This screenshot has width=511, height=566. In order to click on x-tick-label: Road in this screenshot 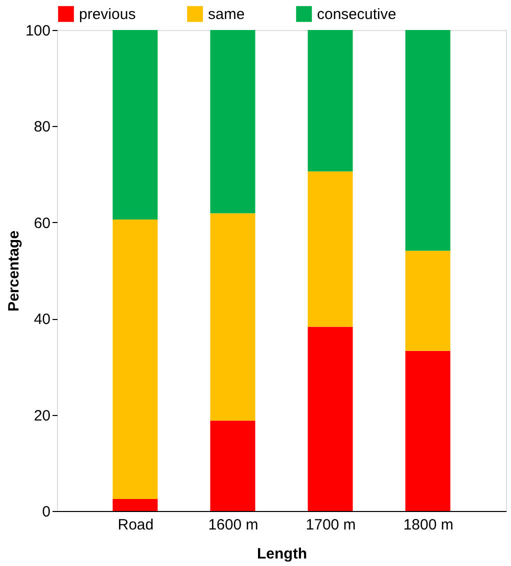, I will do `click(136, 525)`.